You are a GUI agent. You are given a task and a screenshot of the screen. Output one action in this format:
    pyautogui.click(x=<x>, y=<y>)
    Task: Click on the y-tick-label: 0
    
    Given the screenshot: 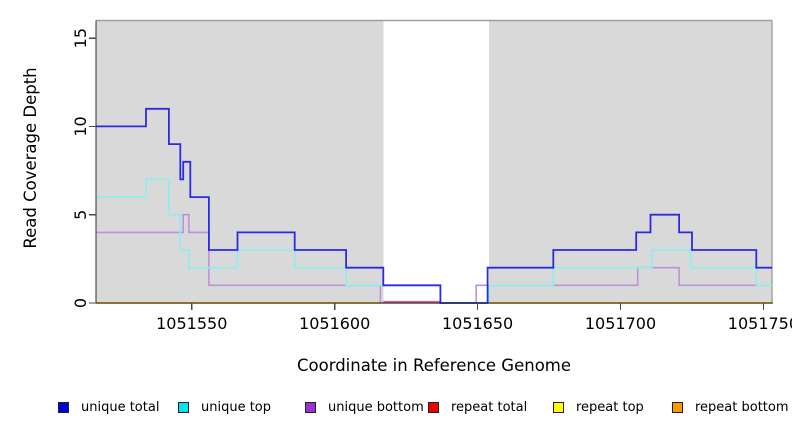 What is the action you would take?
    pyautogui.click(x=80, y=303)
    